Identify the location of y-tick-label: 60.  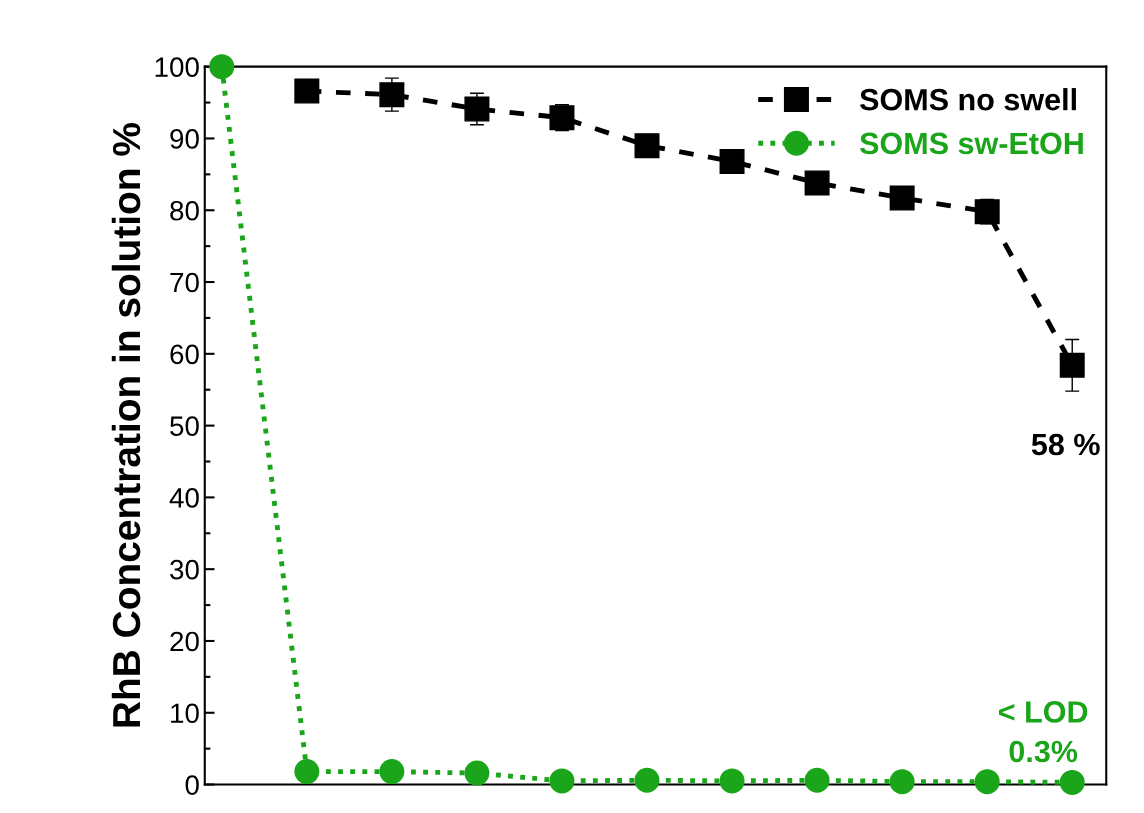
(184, 354).